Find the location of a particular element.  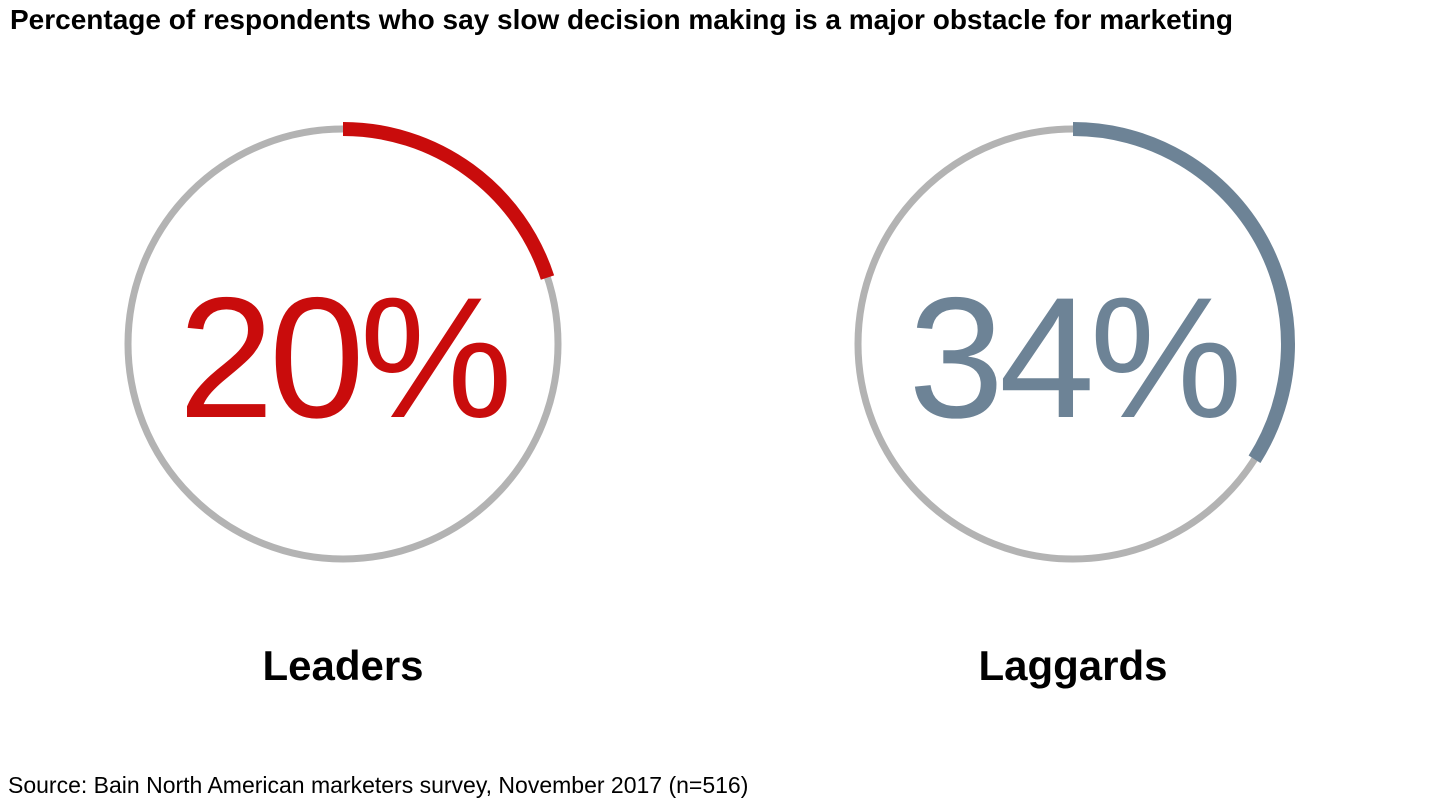

category-label-leaders: Leaders is located at coordinates (343, 665).